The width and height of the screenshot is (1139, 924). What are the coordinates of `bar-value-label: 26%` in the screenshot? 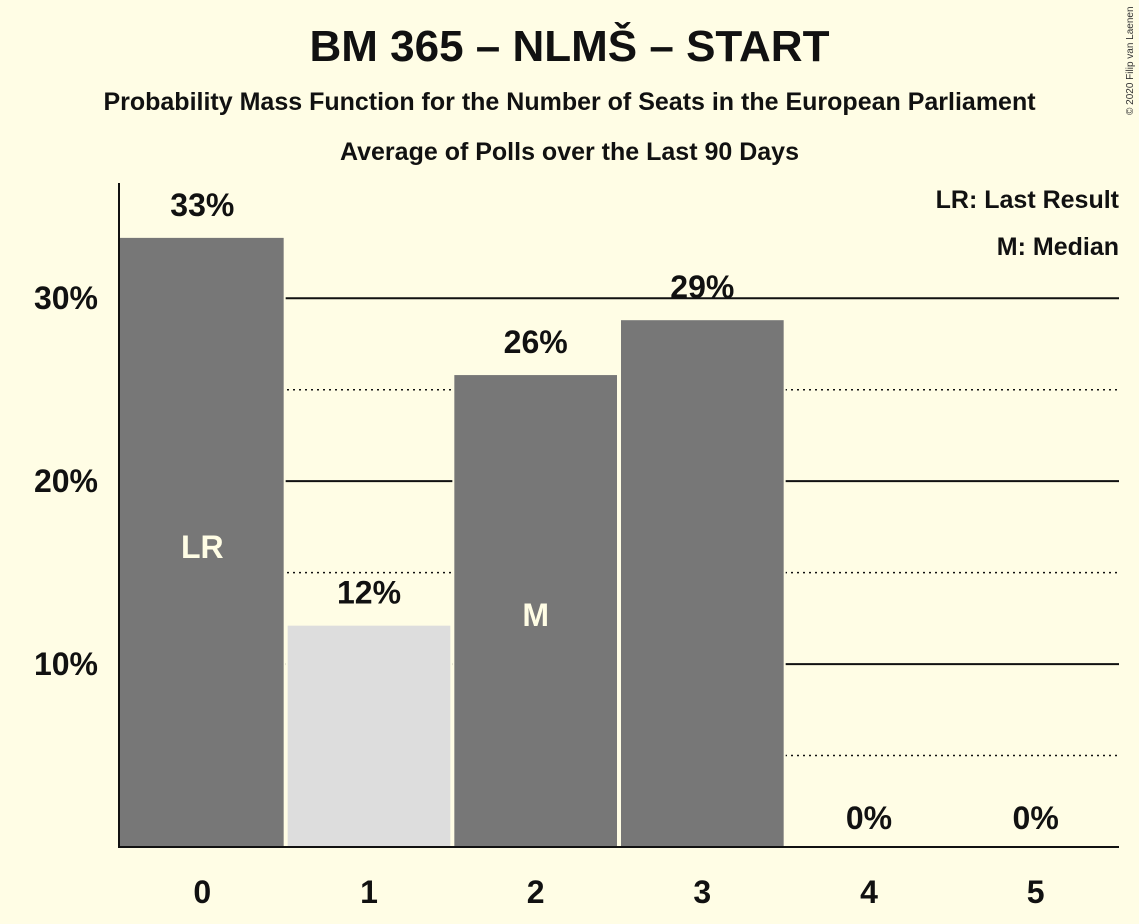 It's located at (536, 342).